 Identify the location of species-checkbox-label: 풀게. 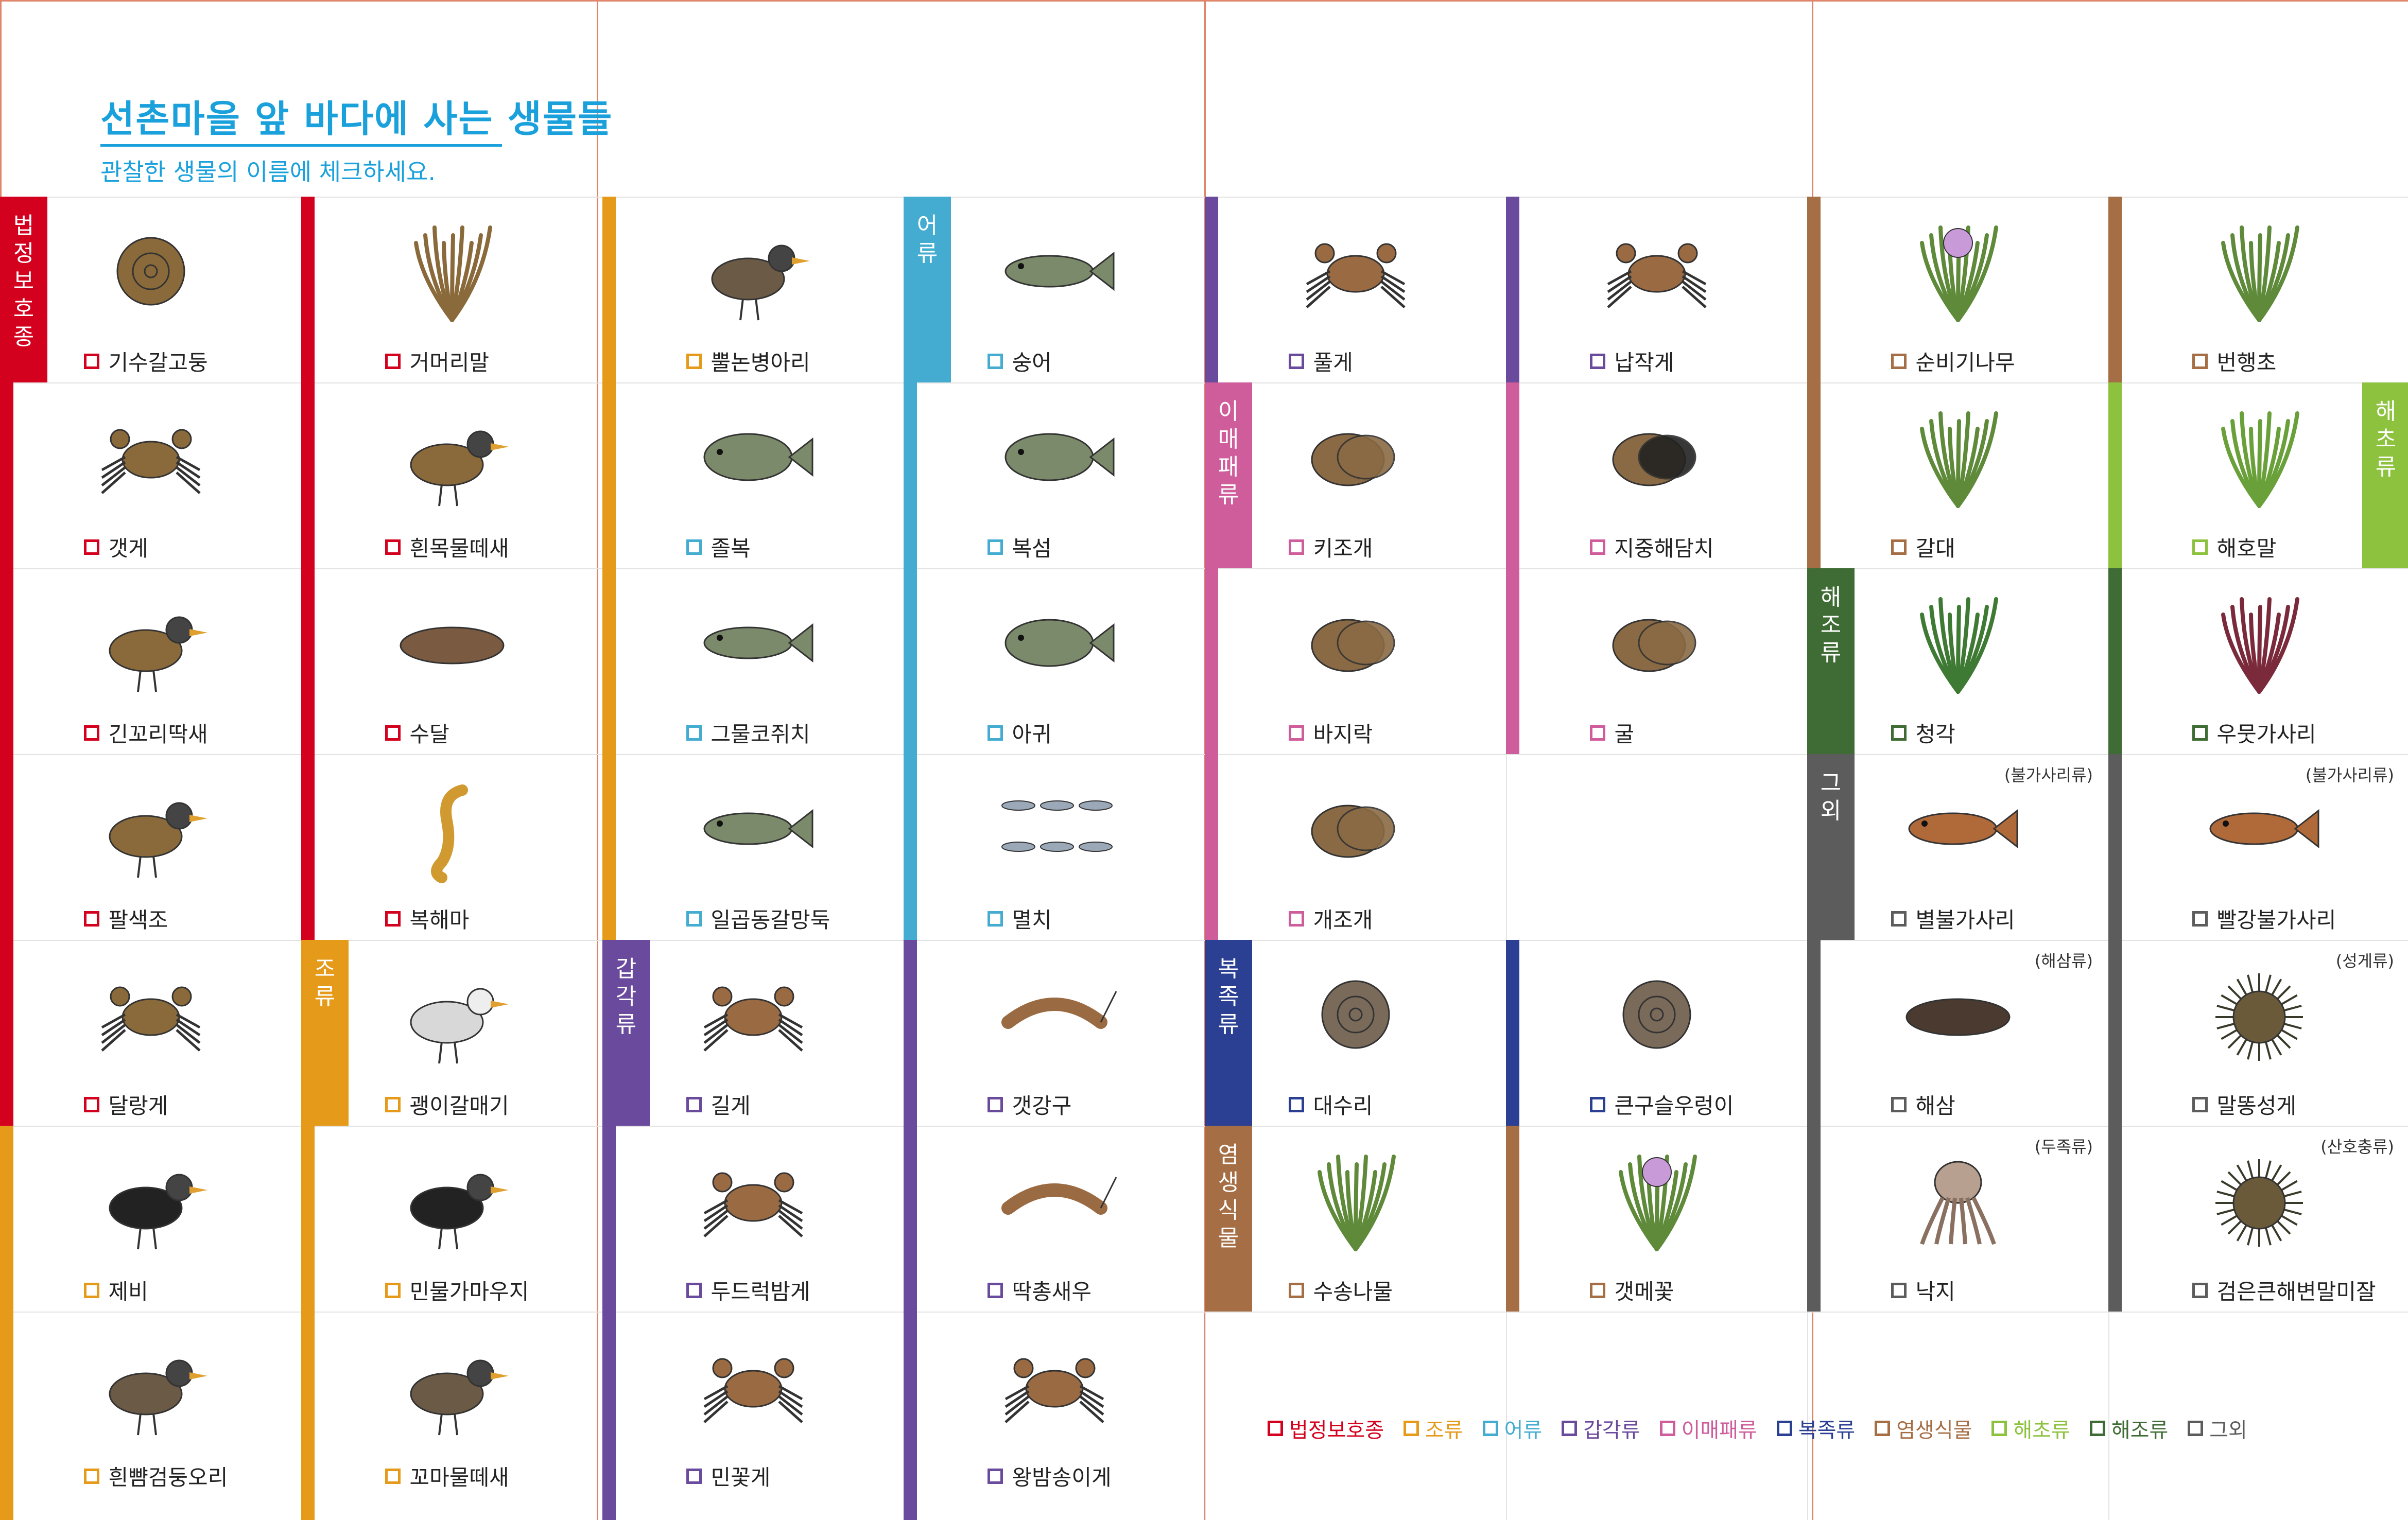
(1320, 361).